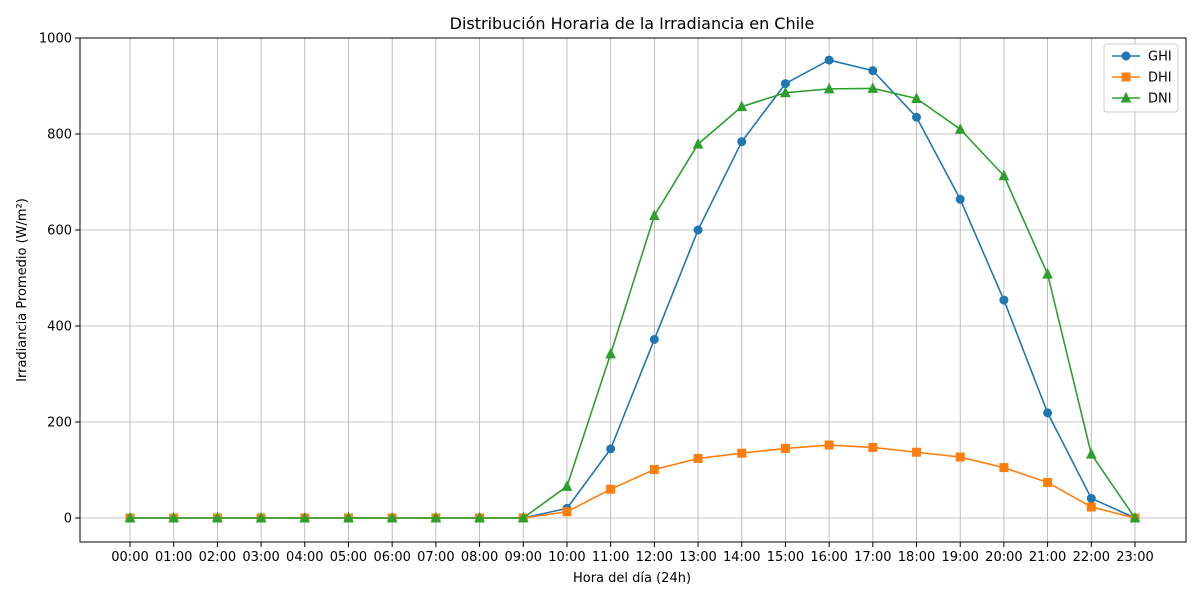 The image size is (1200, 600). I want to click on x-tick-label: 13:00, so click(697, 557).